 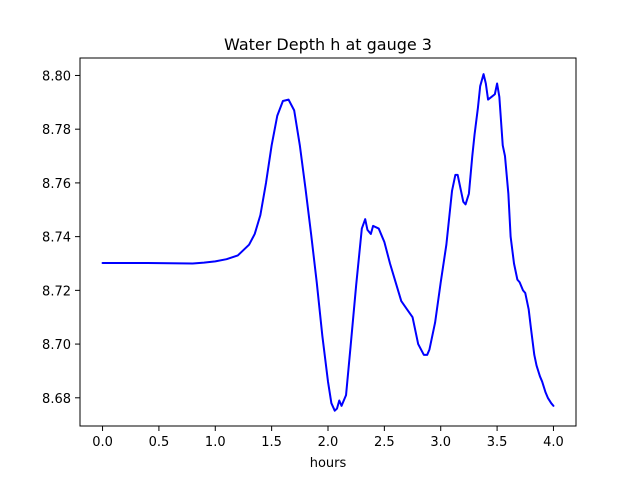 What do you see at coordinates (328, 44) in the screenshot?
I see `chart-title: Water Depth h at gauge 3` at bounding box center [328, 44].